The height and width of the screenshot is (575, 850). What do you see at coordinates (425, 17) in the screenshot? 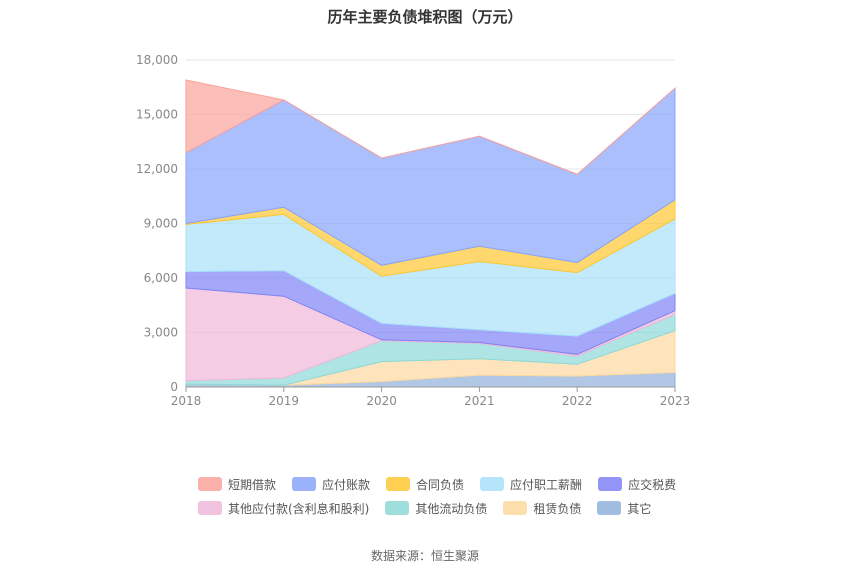
I see `chart-title: 历年主要负债堆积图（万元）` at bounding box center [425, 17].